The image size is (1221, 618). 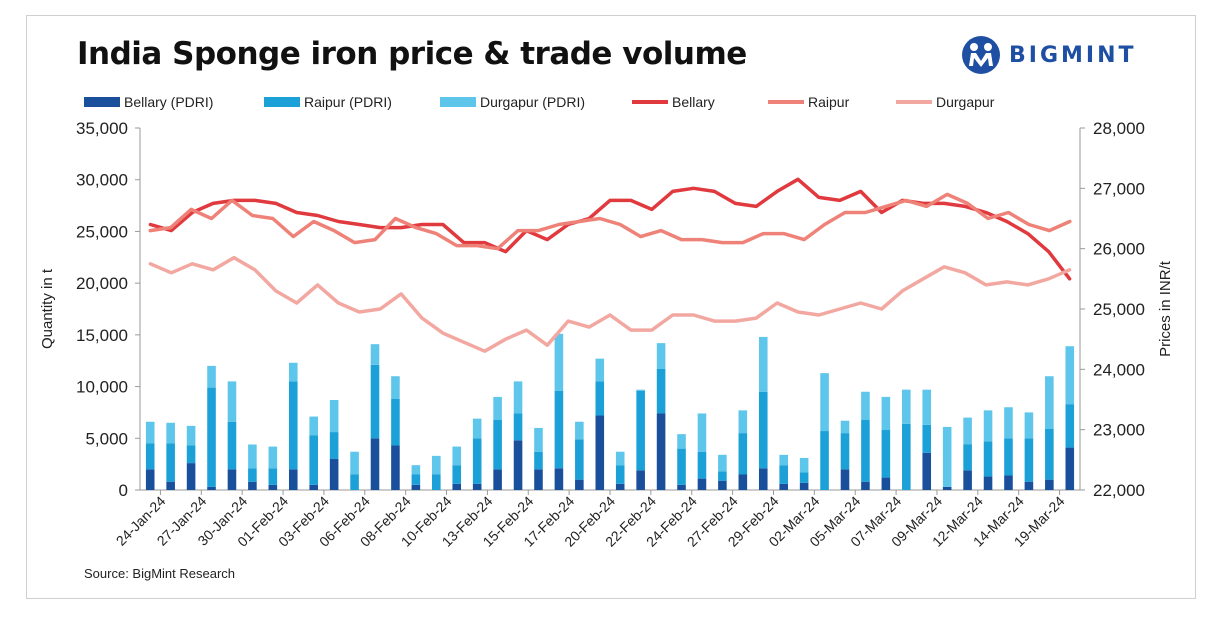 I want to click on brand-logo: BIGMINT, so click(x=1049, y=55).